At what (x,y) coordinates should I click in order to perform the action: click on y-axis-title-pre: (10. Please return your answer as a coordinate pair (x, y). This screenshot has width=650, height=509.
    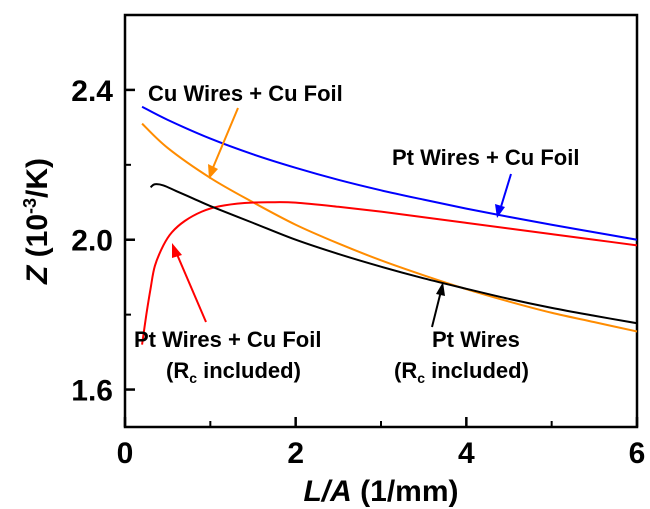
    Looking at the image, I should click on (37, 240).